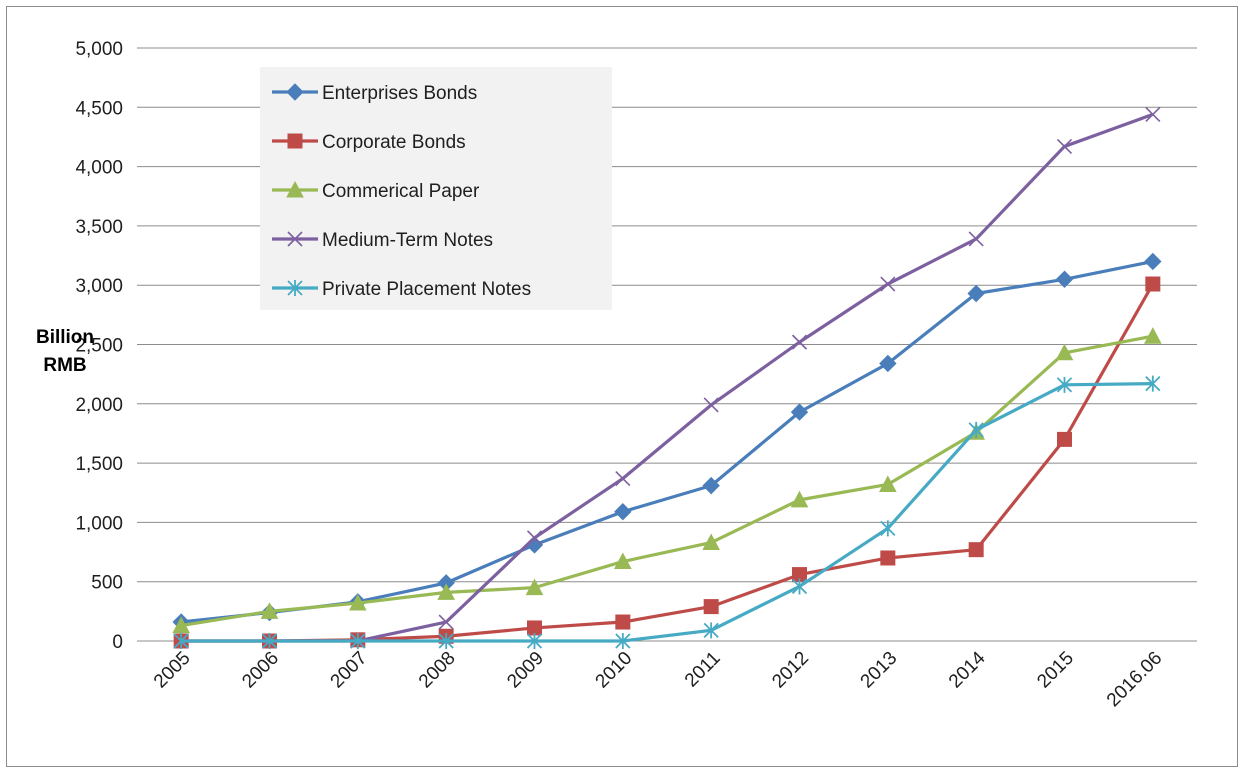 The image size is (1246, 775). What do you see at coordinates (99, 523) in the screenshot?
I see `y-tick-label: 1,000` at bounding box center [99, 523].